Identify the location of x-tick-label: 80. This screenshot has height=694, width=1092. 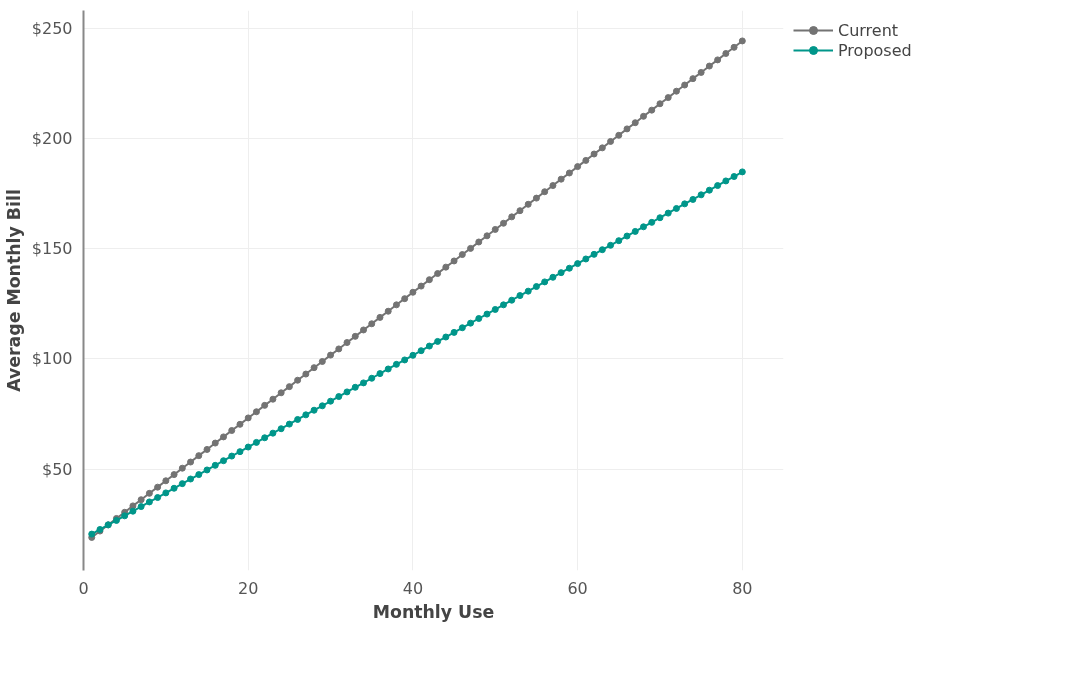
(742, 588).